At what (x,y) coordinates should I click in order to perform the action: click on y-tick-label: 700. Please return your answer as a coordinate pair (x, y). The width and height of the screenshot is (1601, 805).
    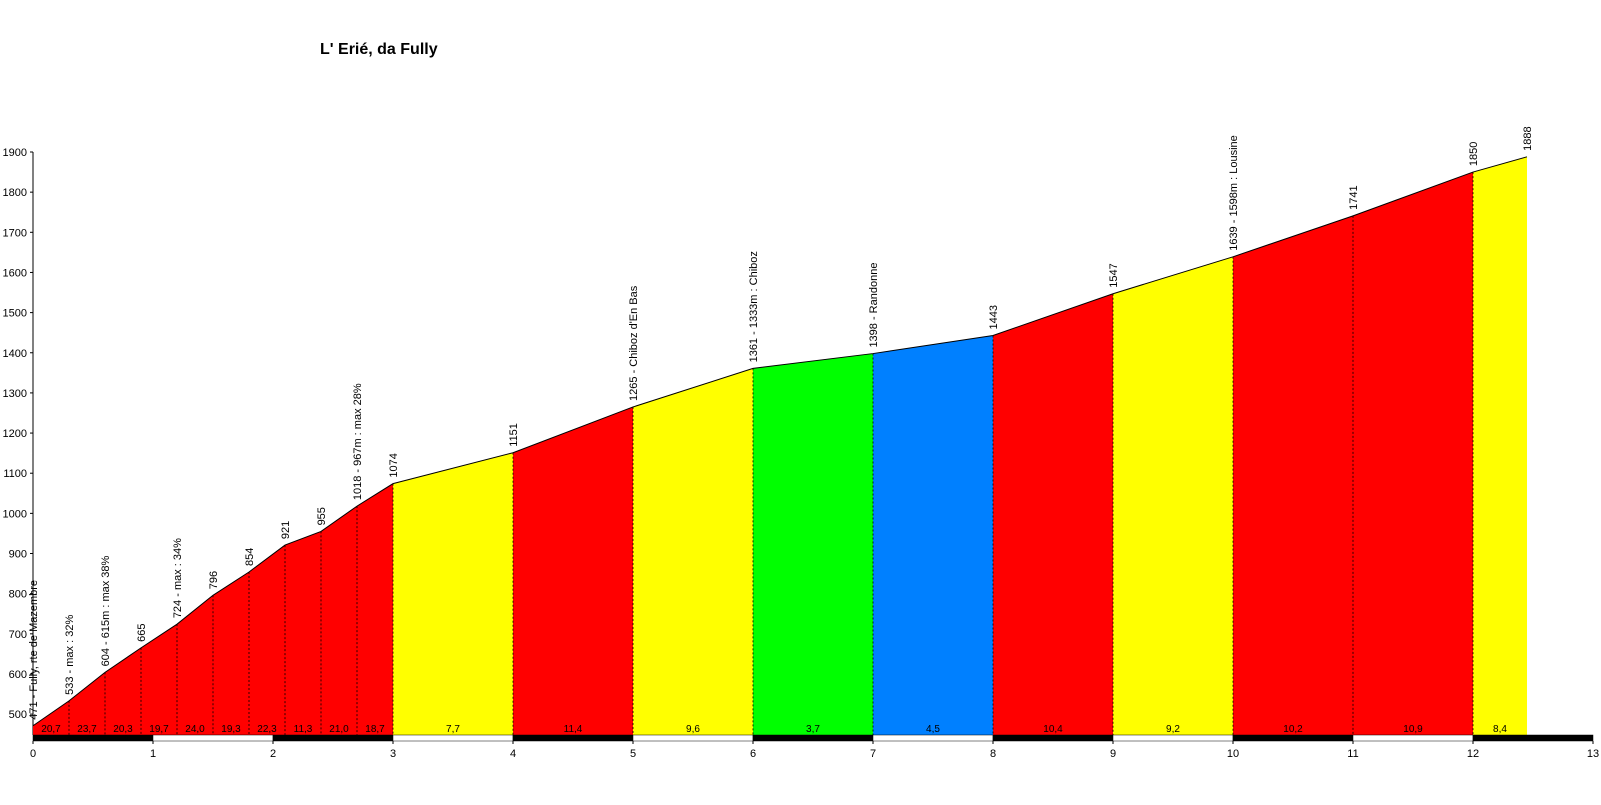
    Looking at the image, I should click on (18, 635).